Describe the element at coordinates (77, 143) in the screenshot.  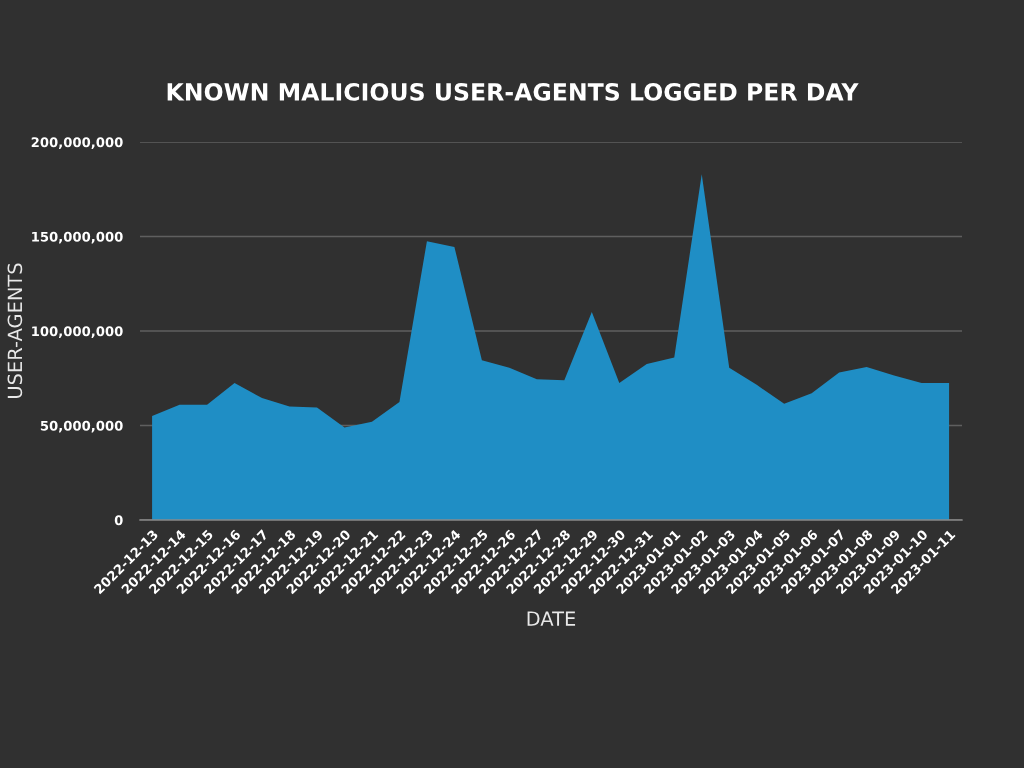
I see `y-tick-label: 200,000,000` at that location.